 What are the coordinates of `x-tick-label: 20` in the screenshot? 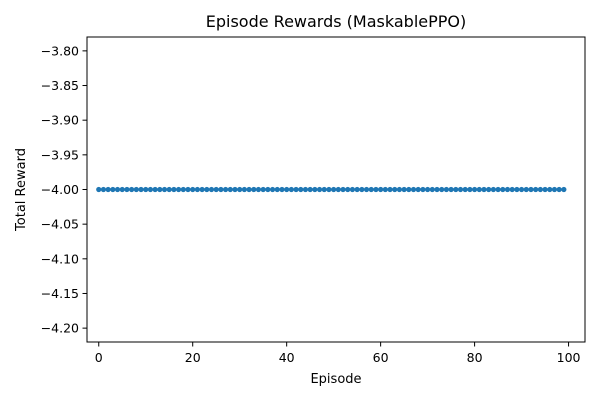 It's located at (193, 357).